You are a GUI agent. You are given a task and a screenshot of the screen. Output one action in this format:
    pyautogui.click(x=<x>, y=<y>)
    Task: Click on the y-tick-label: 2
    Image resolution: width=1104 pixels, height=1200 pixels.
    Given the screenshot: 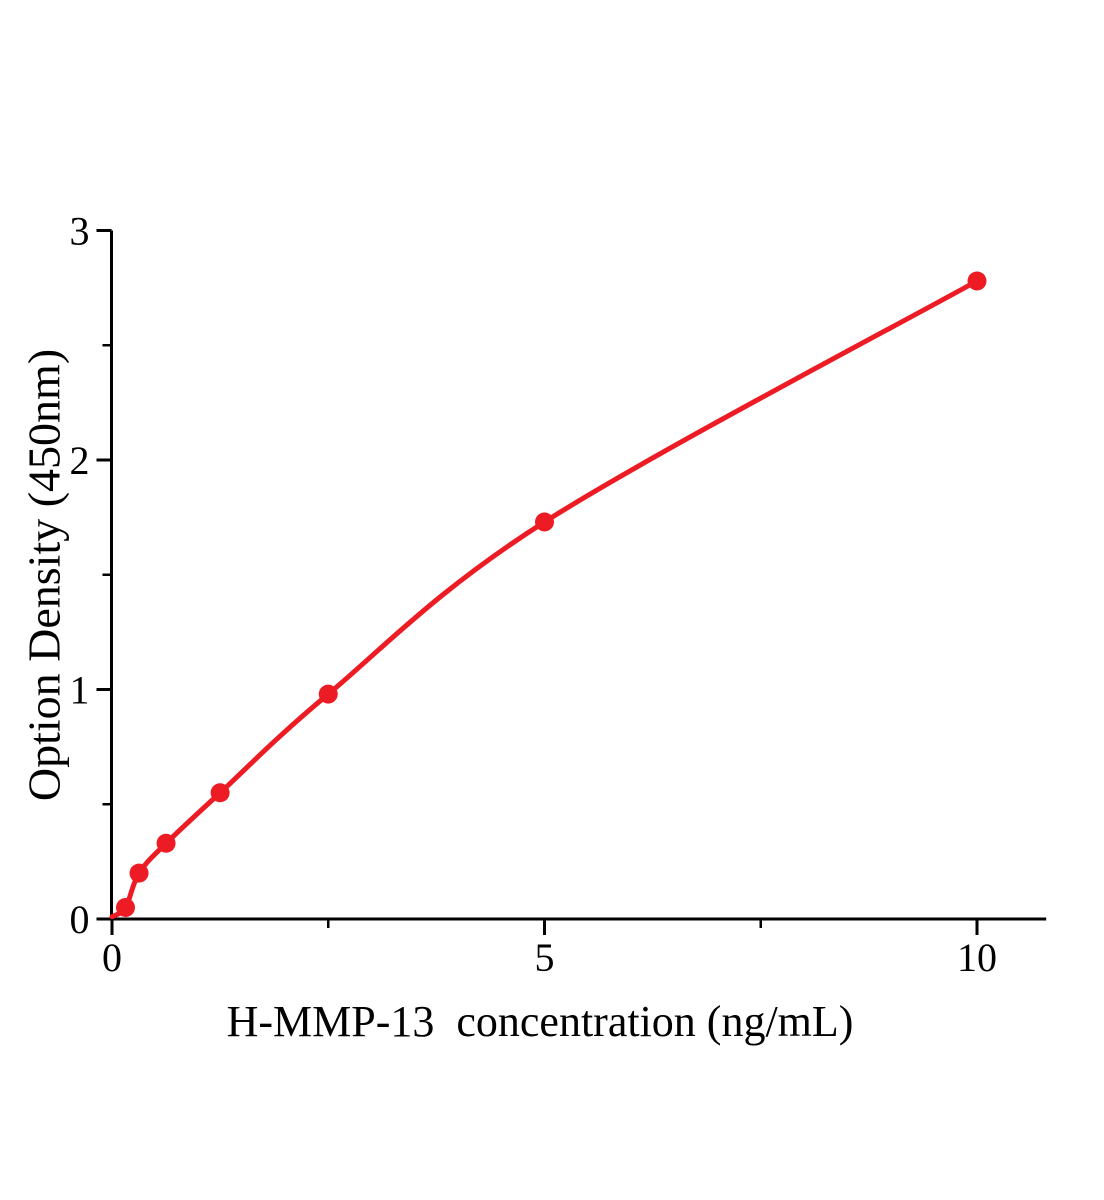 What is the action you would take?
    pyautogui.click(x=80, y=460)
    